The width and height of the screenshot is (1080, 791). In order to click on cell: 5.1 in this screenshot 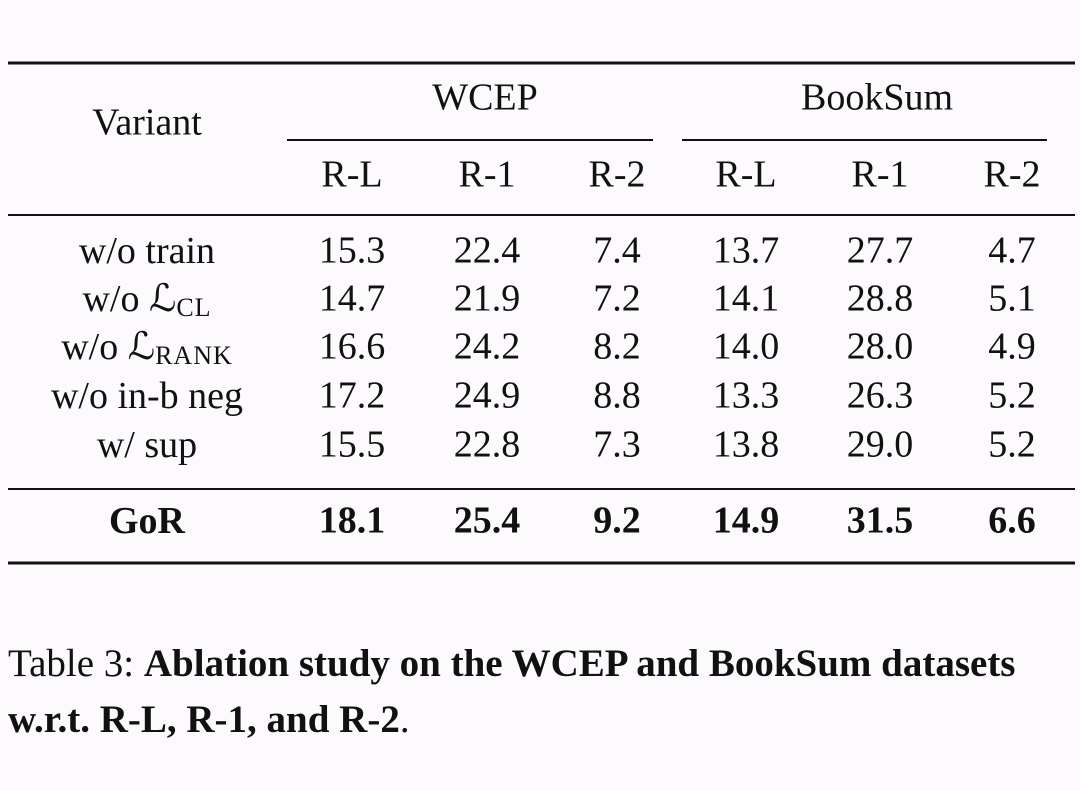, I will do `click(1012, 299)`.